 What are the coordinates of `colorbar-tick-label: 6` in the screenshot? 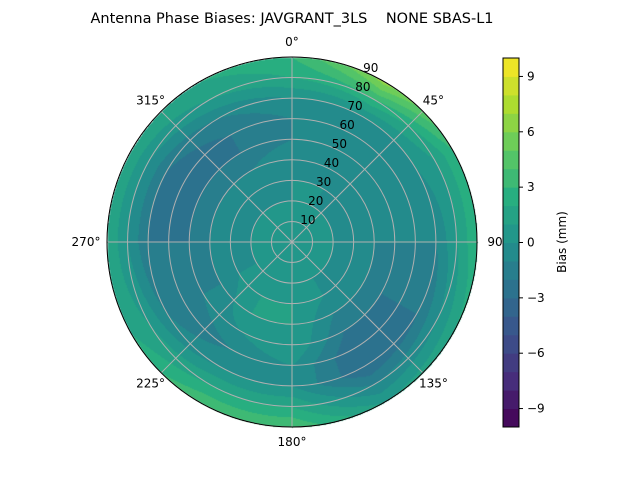 It's located at (531, 132).